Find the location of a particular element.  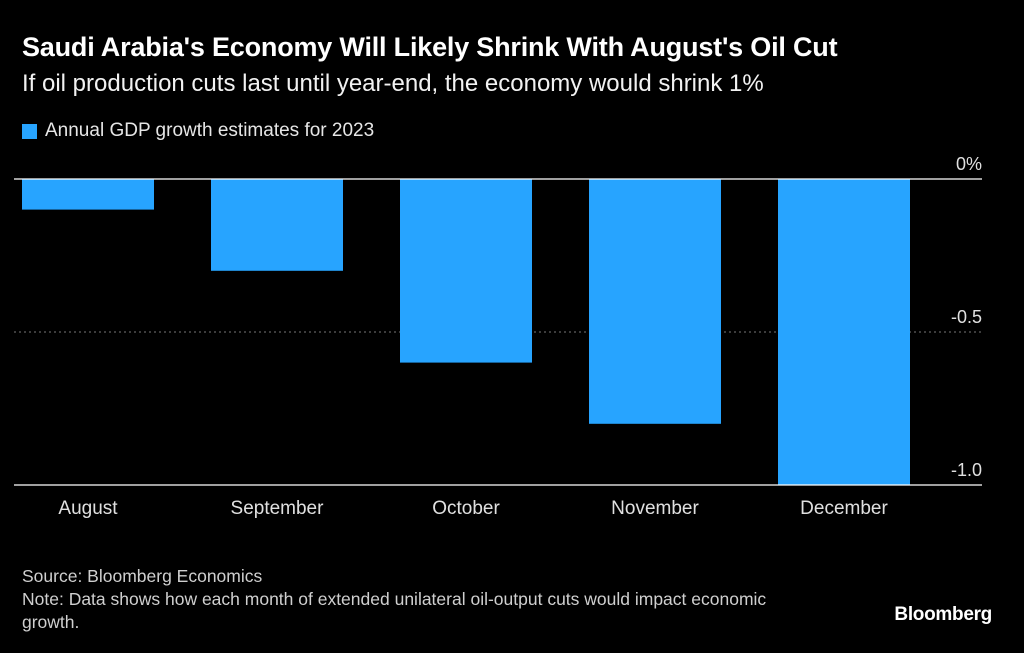

legend: Annual GDP growth estimates for 2023 is located at coordinates (198, 131).